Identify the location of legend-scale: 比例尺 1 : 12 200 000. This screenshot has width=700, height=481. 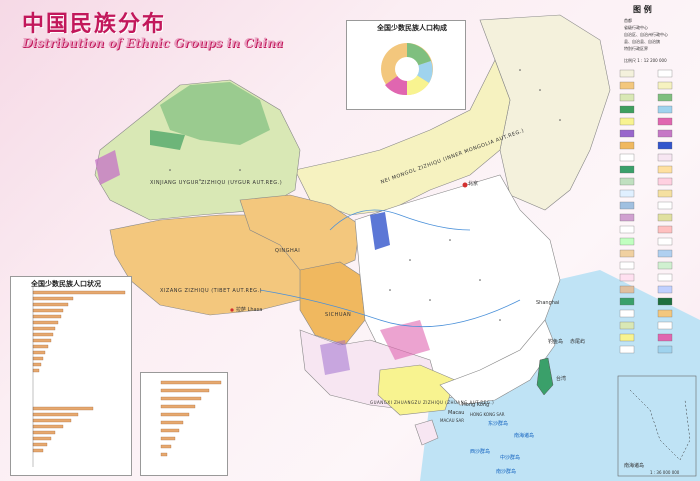
(645, 60).